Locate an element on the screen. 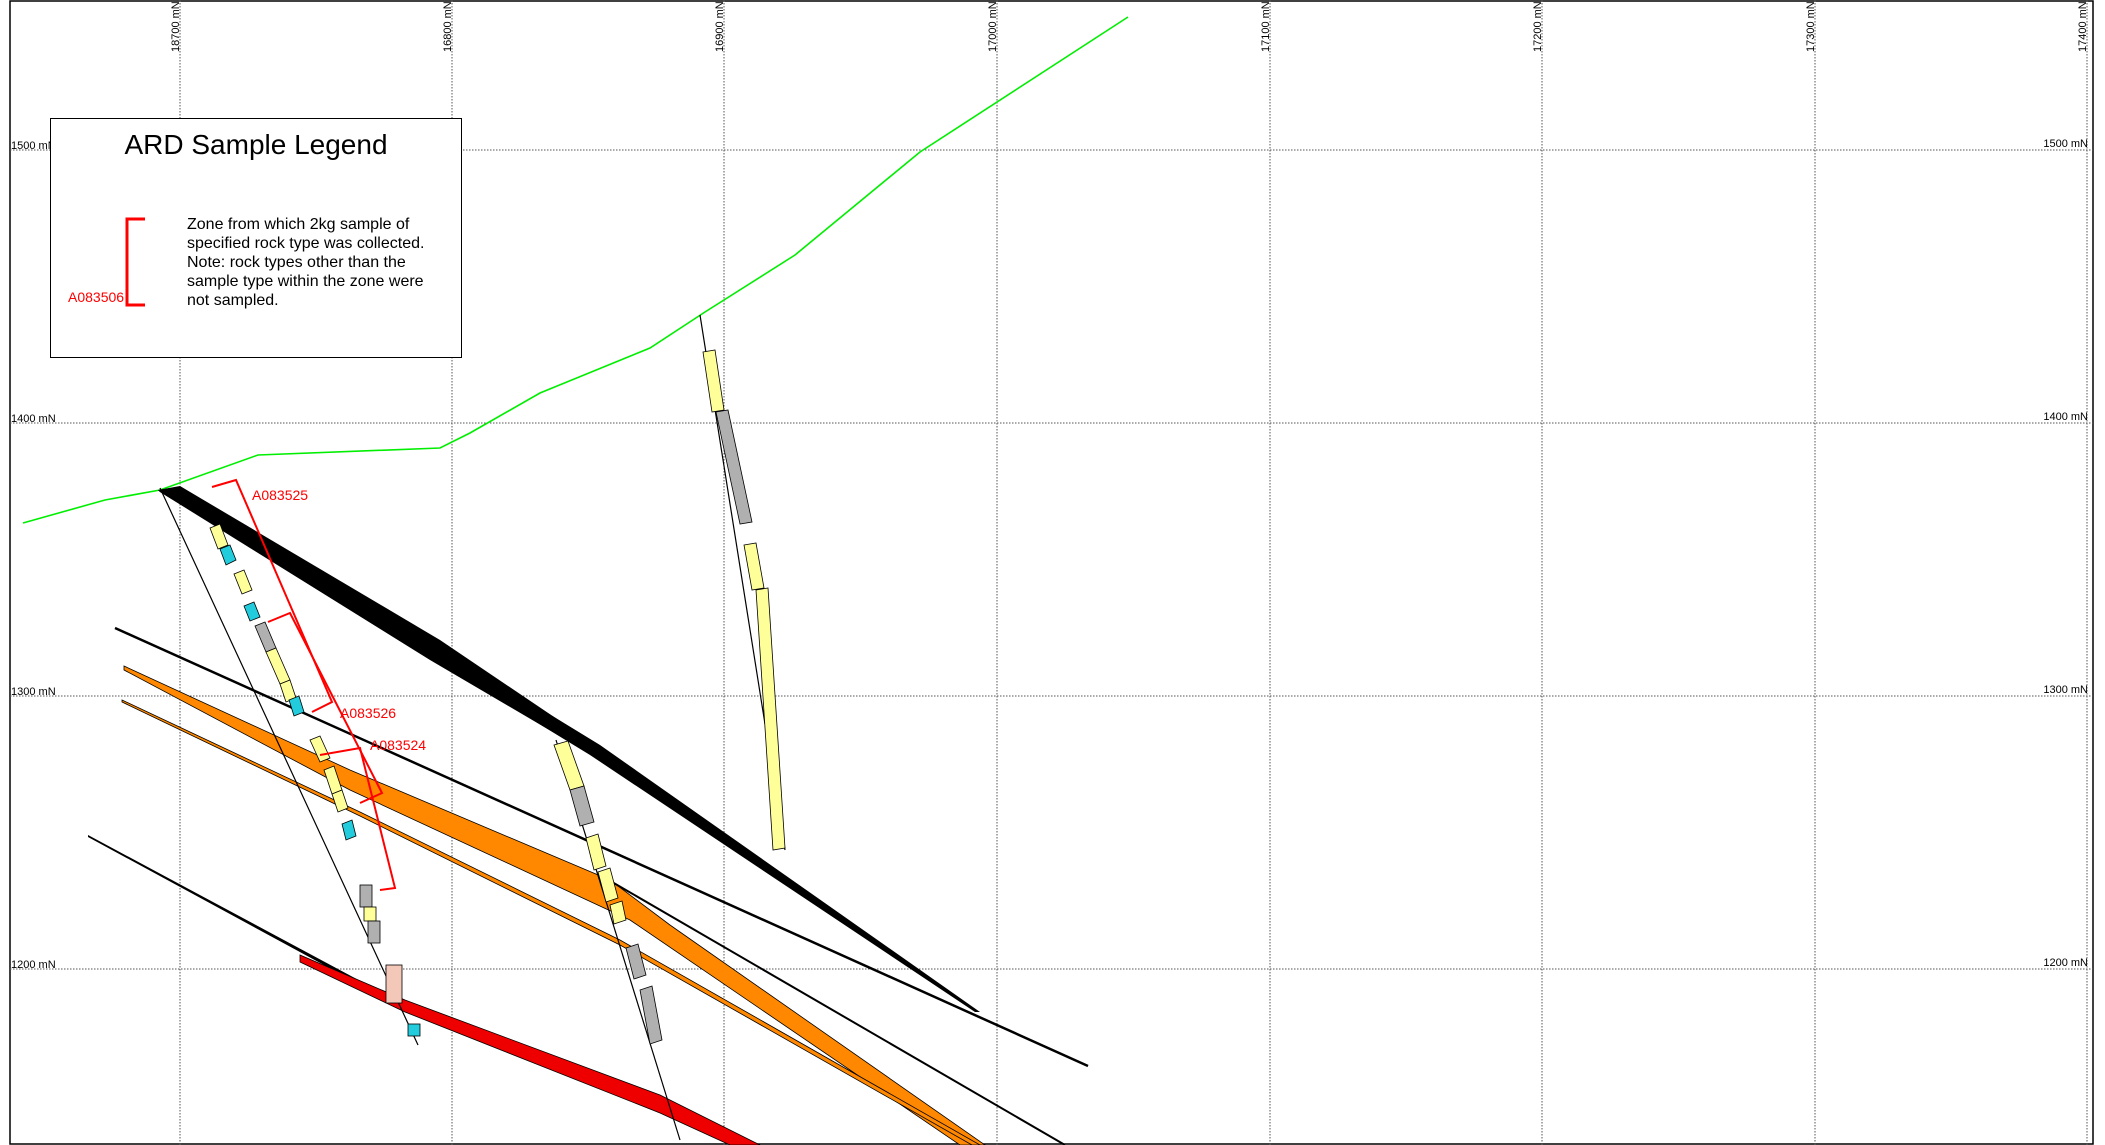 The width and height of the screenshot is (2105, 1145). northing-label: 17200 mN is located at coordinates (1538, 26).